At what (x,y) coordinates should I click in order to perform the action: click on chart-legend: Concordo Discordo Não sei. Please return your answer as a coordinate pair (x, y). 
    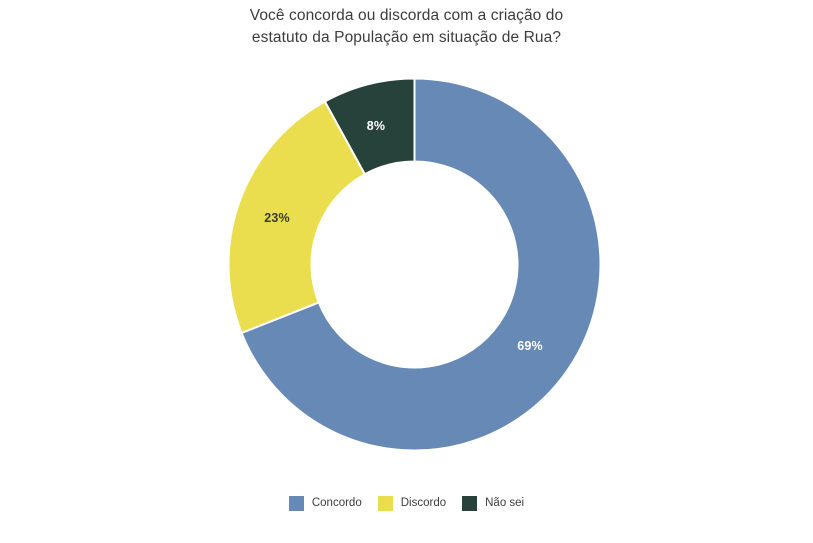
    Looking at the image, I should click on (406, 503).